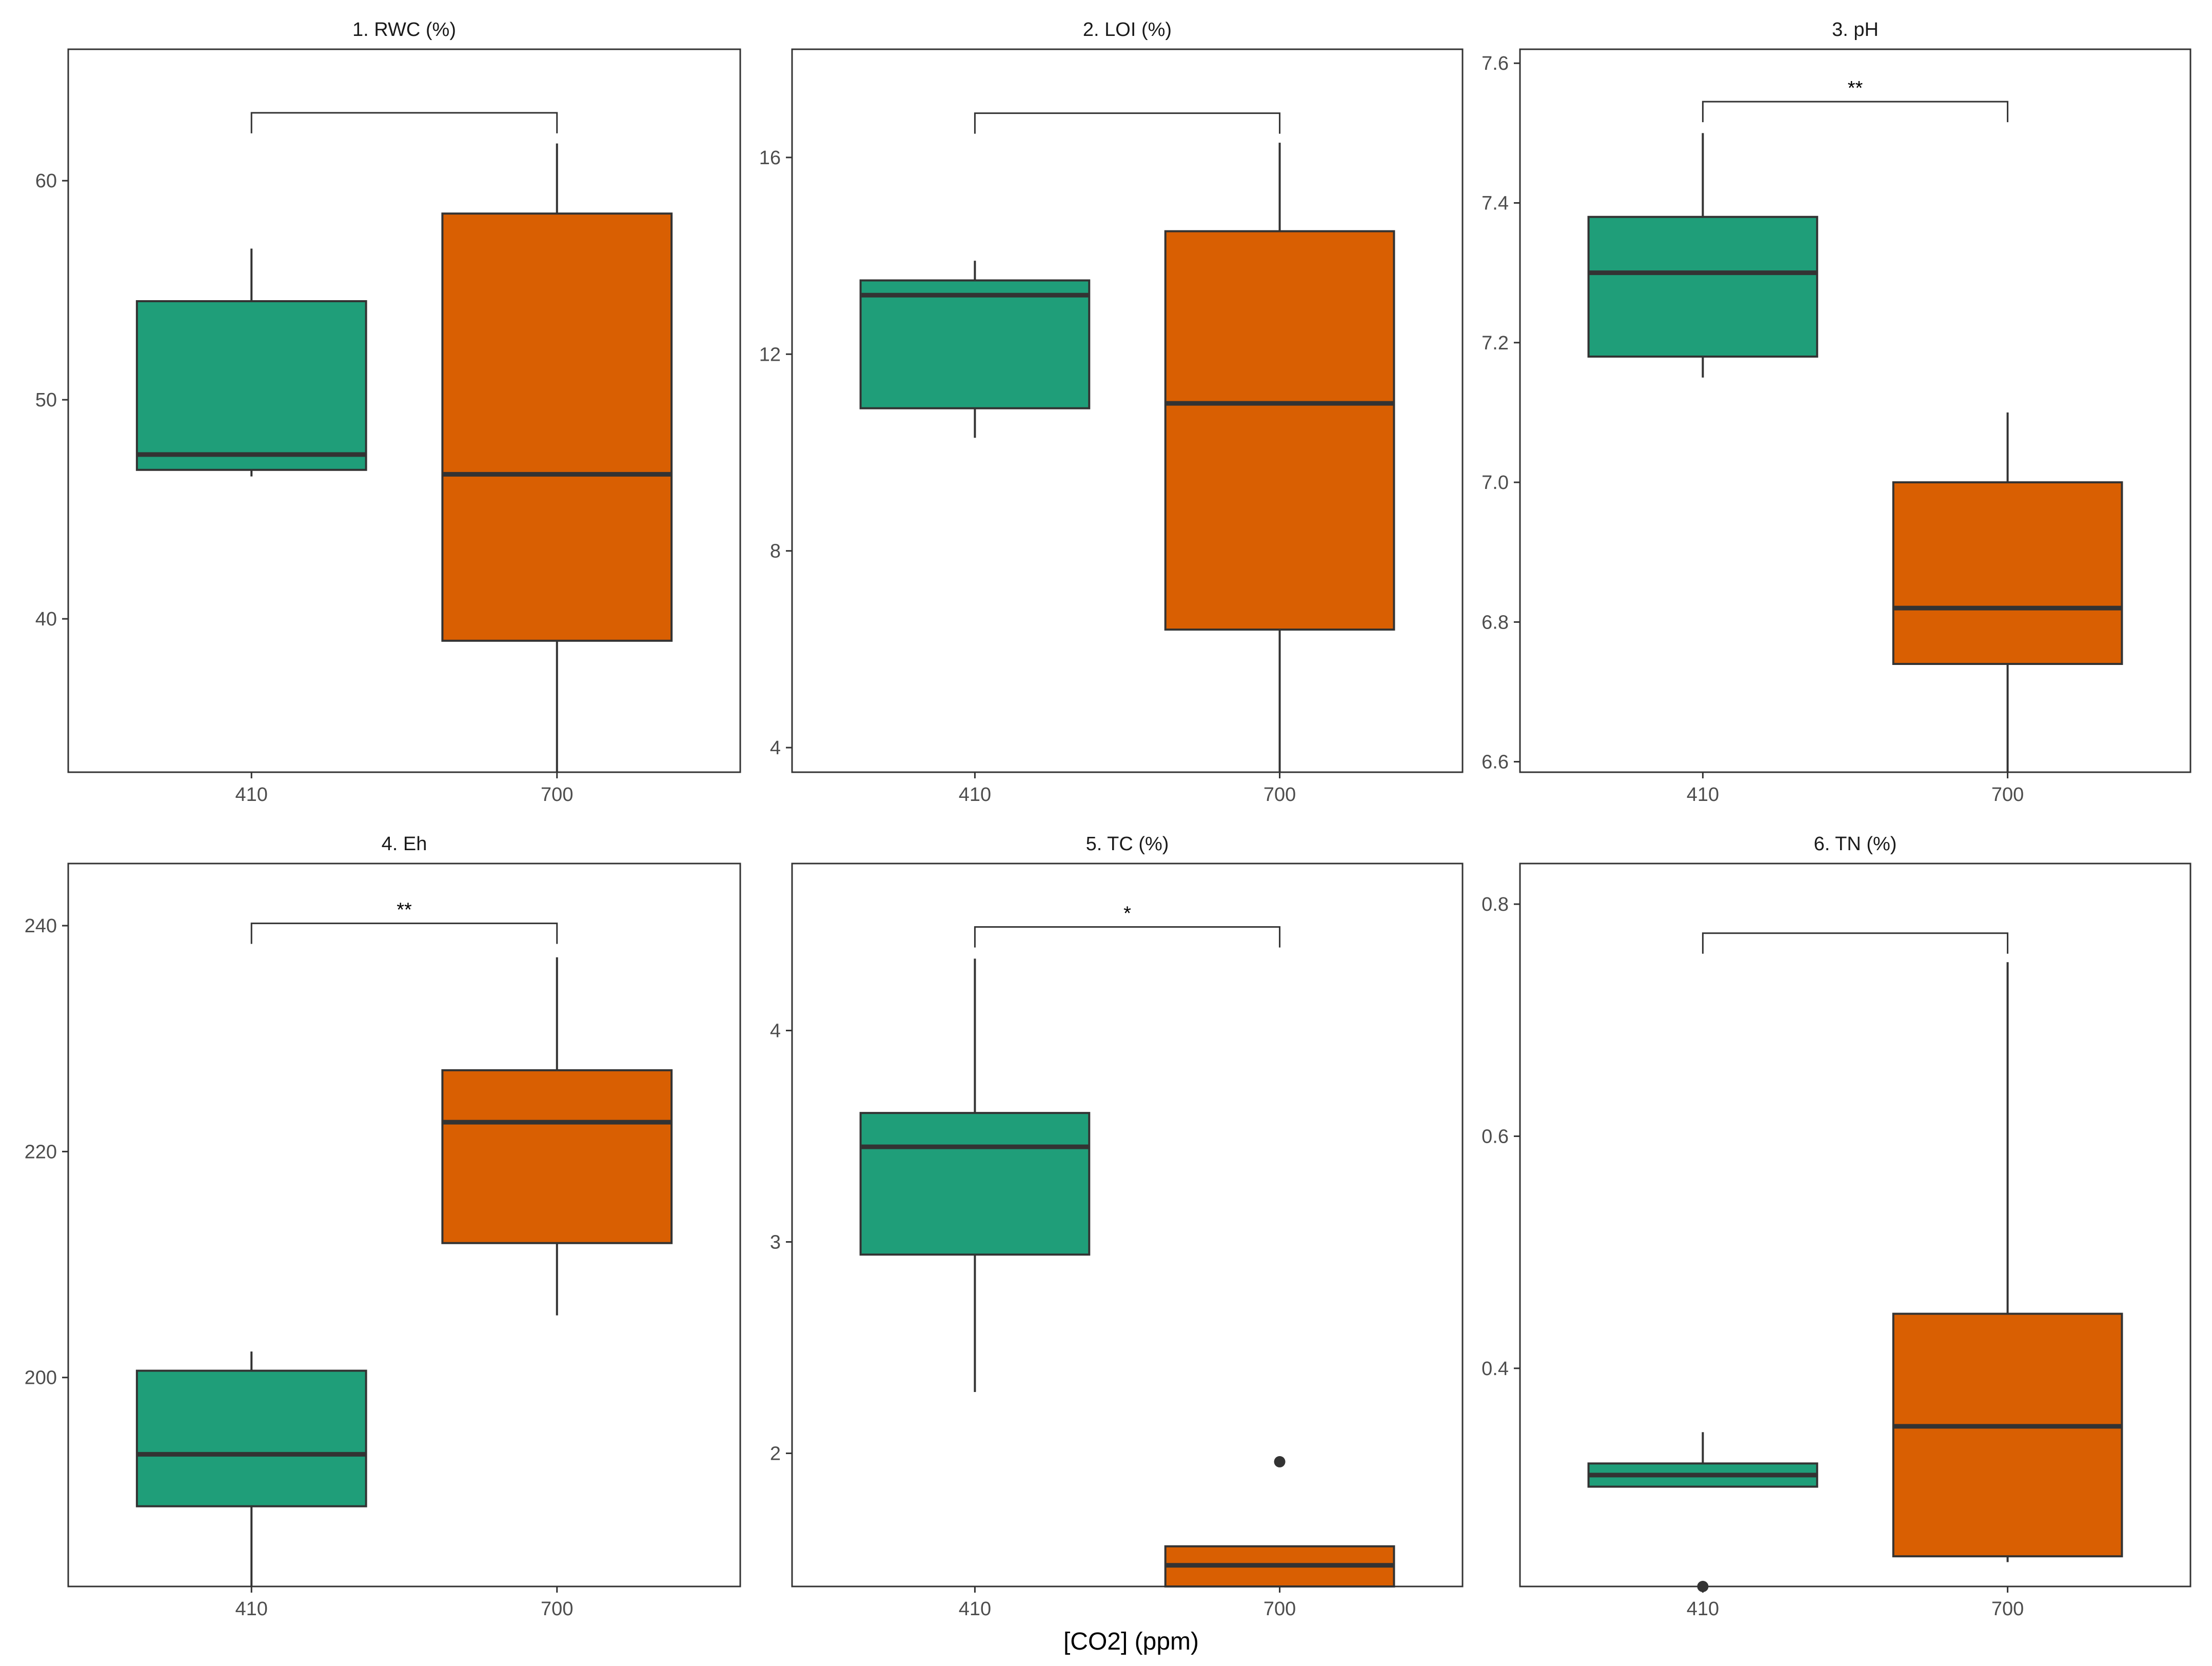  I want to click on y-tick-label: 60, so click(46, 181).